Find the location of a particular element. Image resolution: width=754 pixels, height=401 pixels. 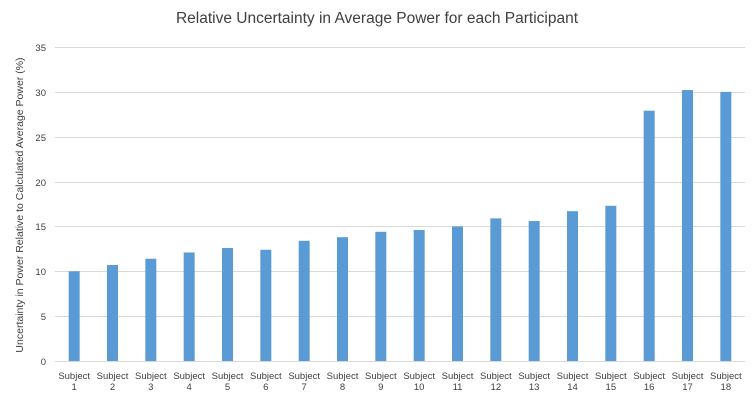

x-tick-label: 17 is located at coordinates (687, 387).